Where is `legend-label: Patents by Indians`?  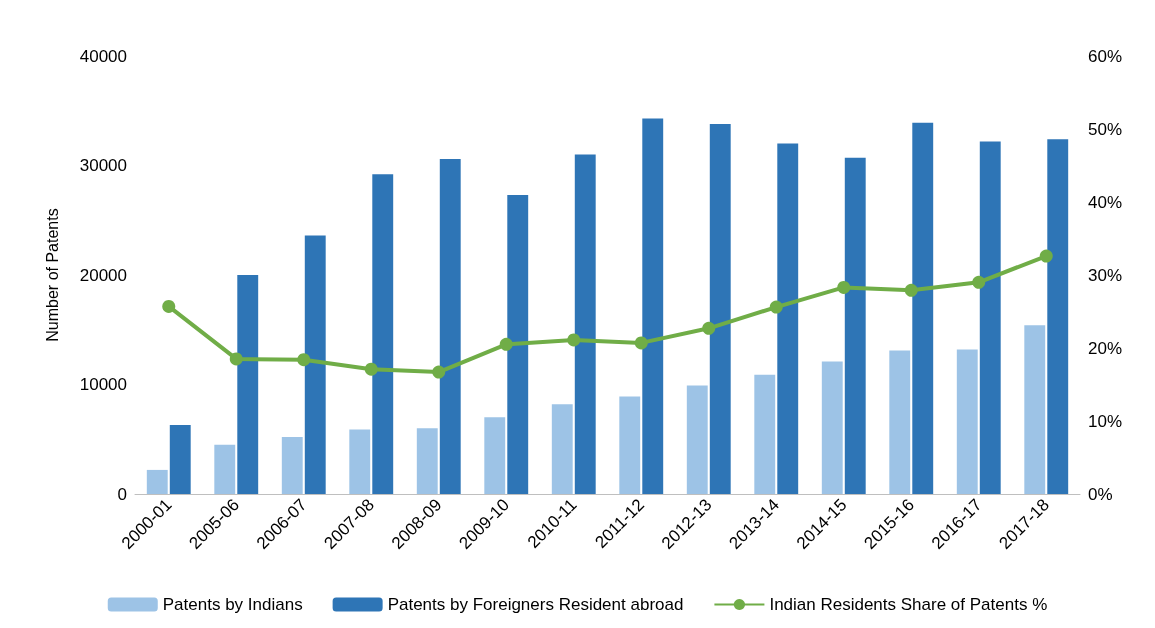 legend-label: Patents by Indians is located at coordinates (232, 604).